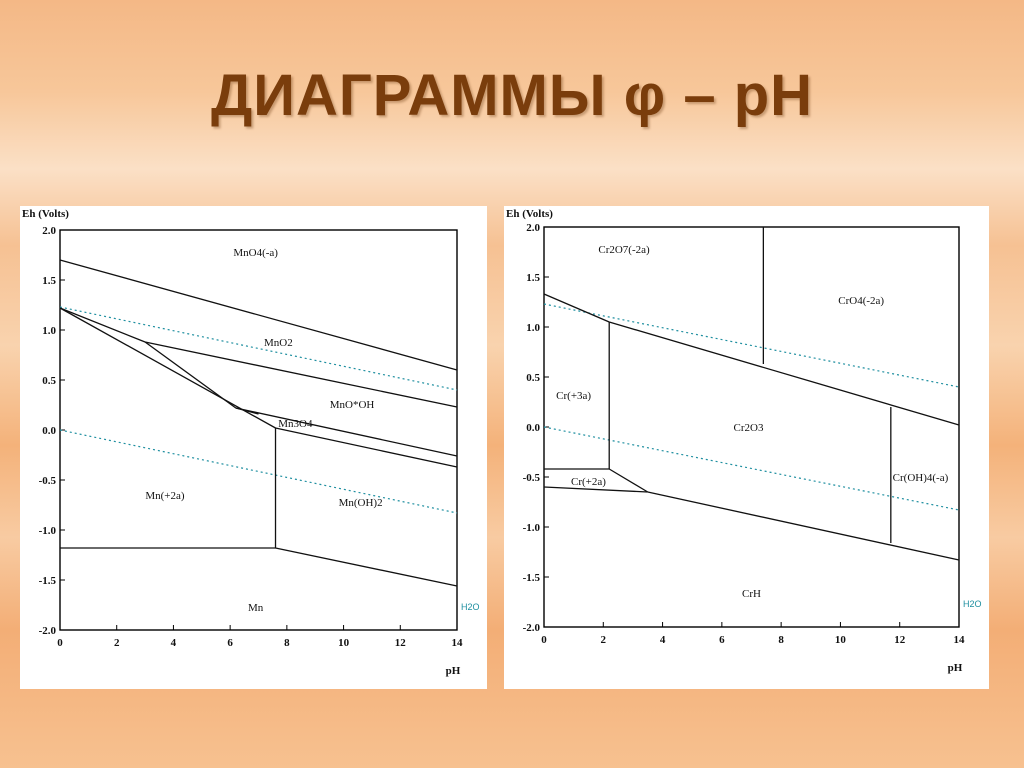  I want to click on slide-title: ДИАГРАММЫ φ – pH, so click(512, 95).